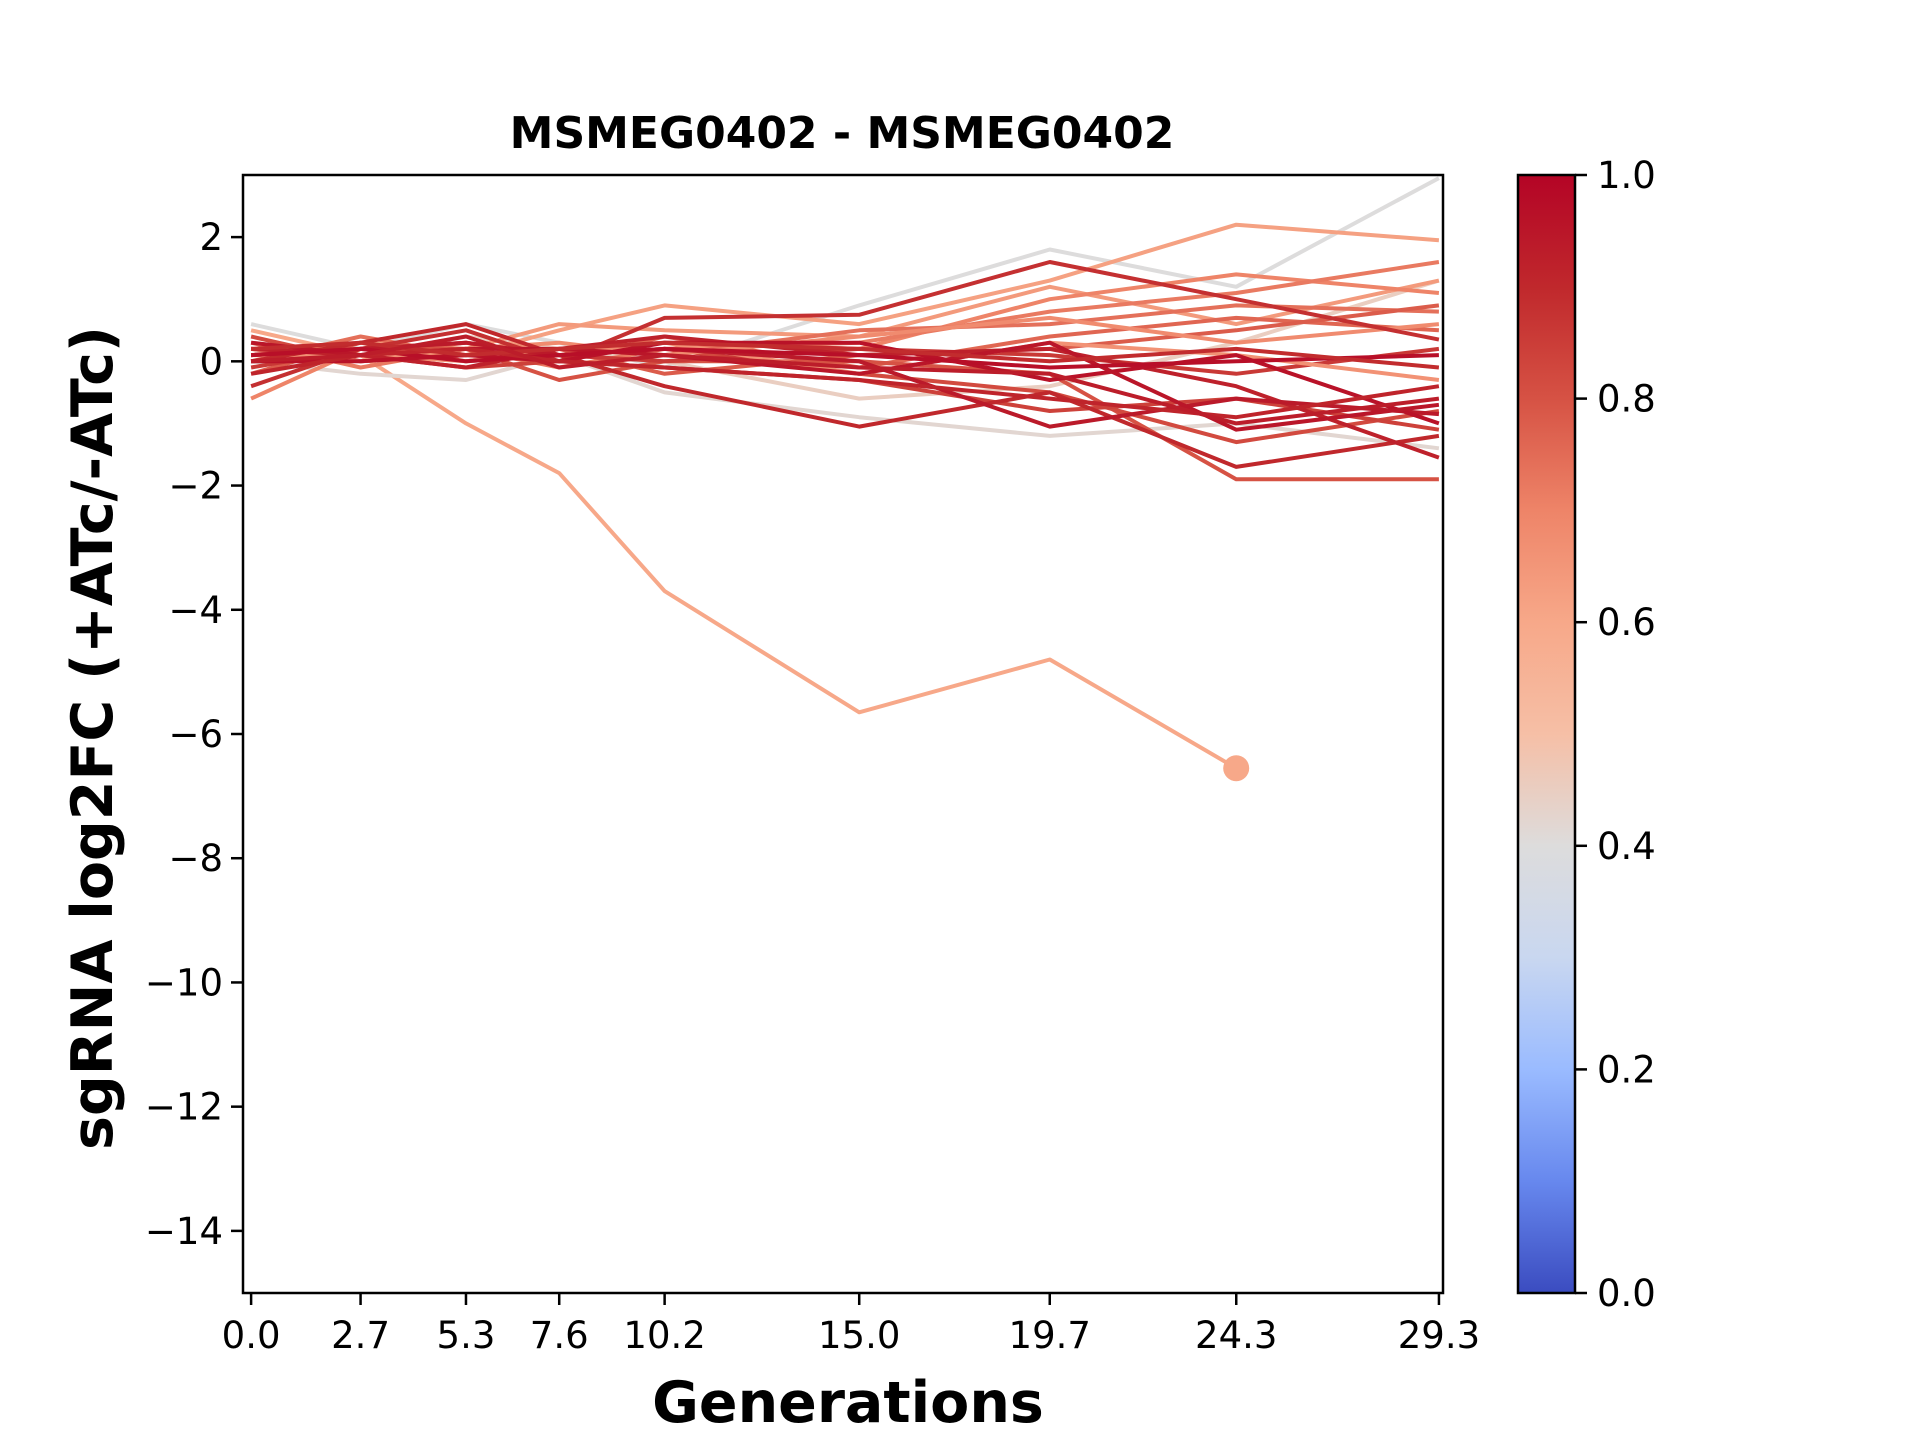 Image resolution: width=1920 pixels, height=1440 pixels. What do you see at coordinates (1615, 734) in the screenshot?
I see `colorbar-ticks: 0.0 0.2 0.4 0.6 0.8 1.0` at bounding box center [1615, 734].